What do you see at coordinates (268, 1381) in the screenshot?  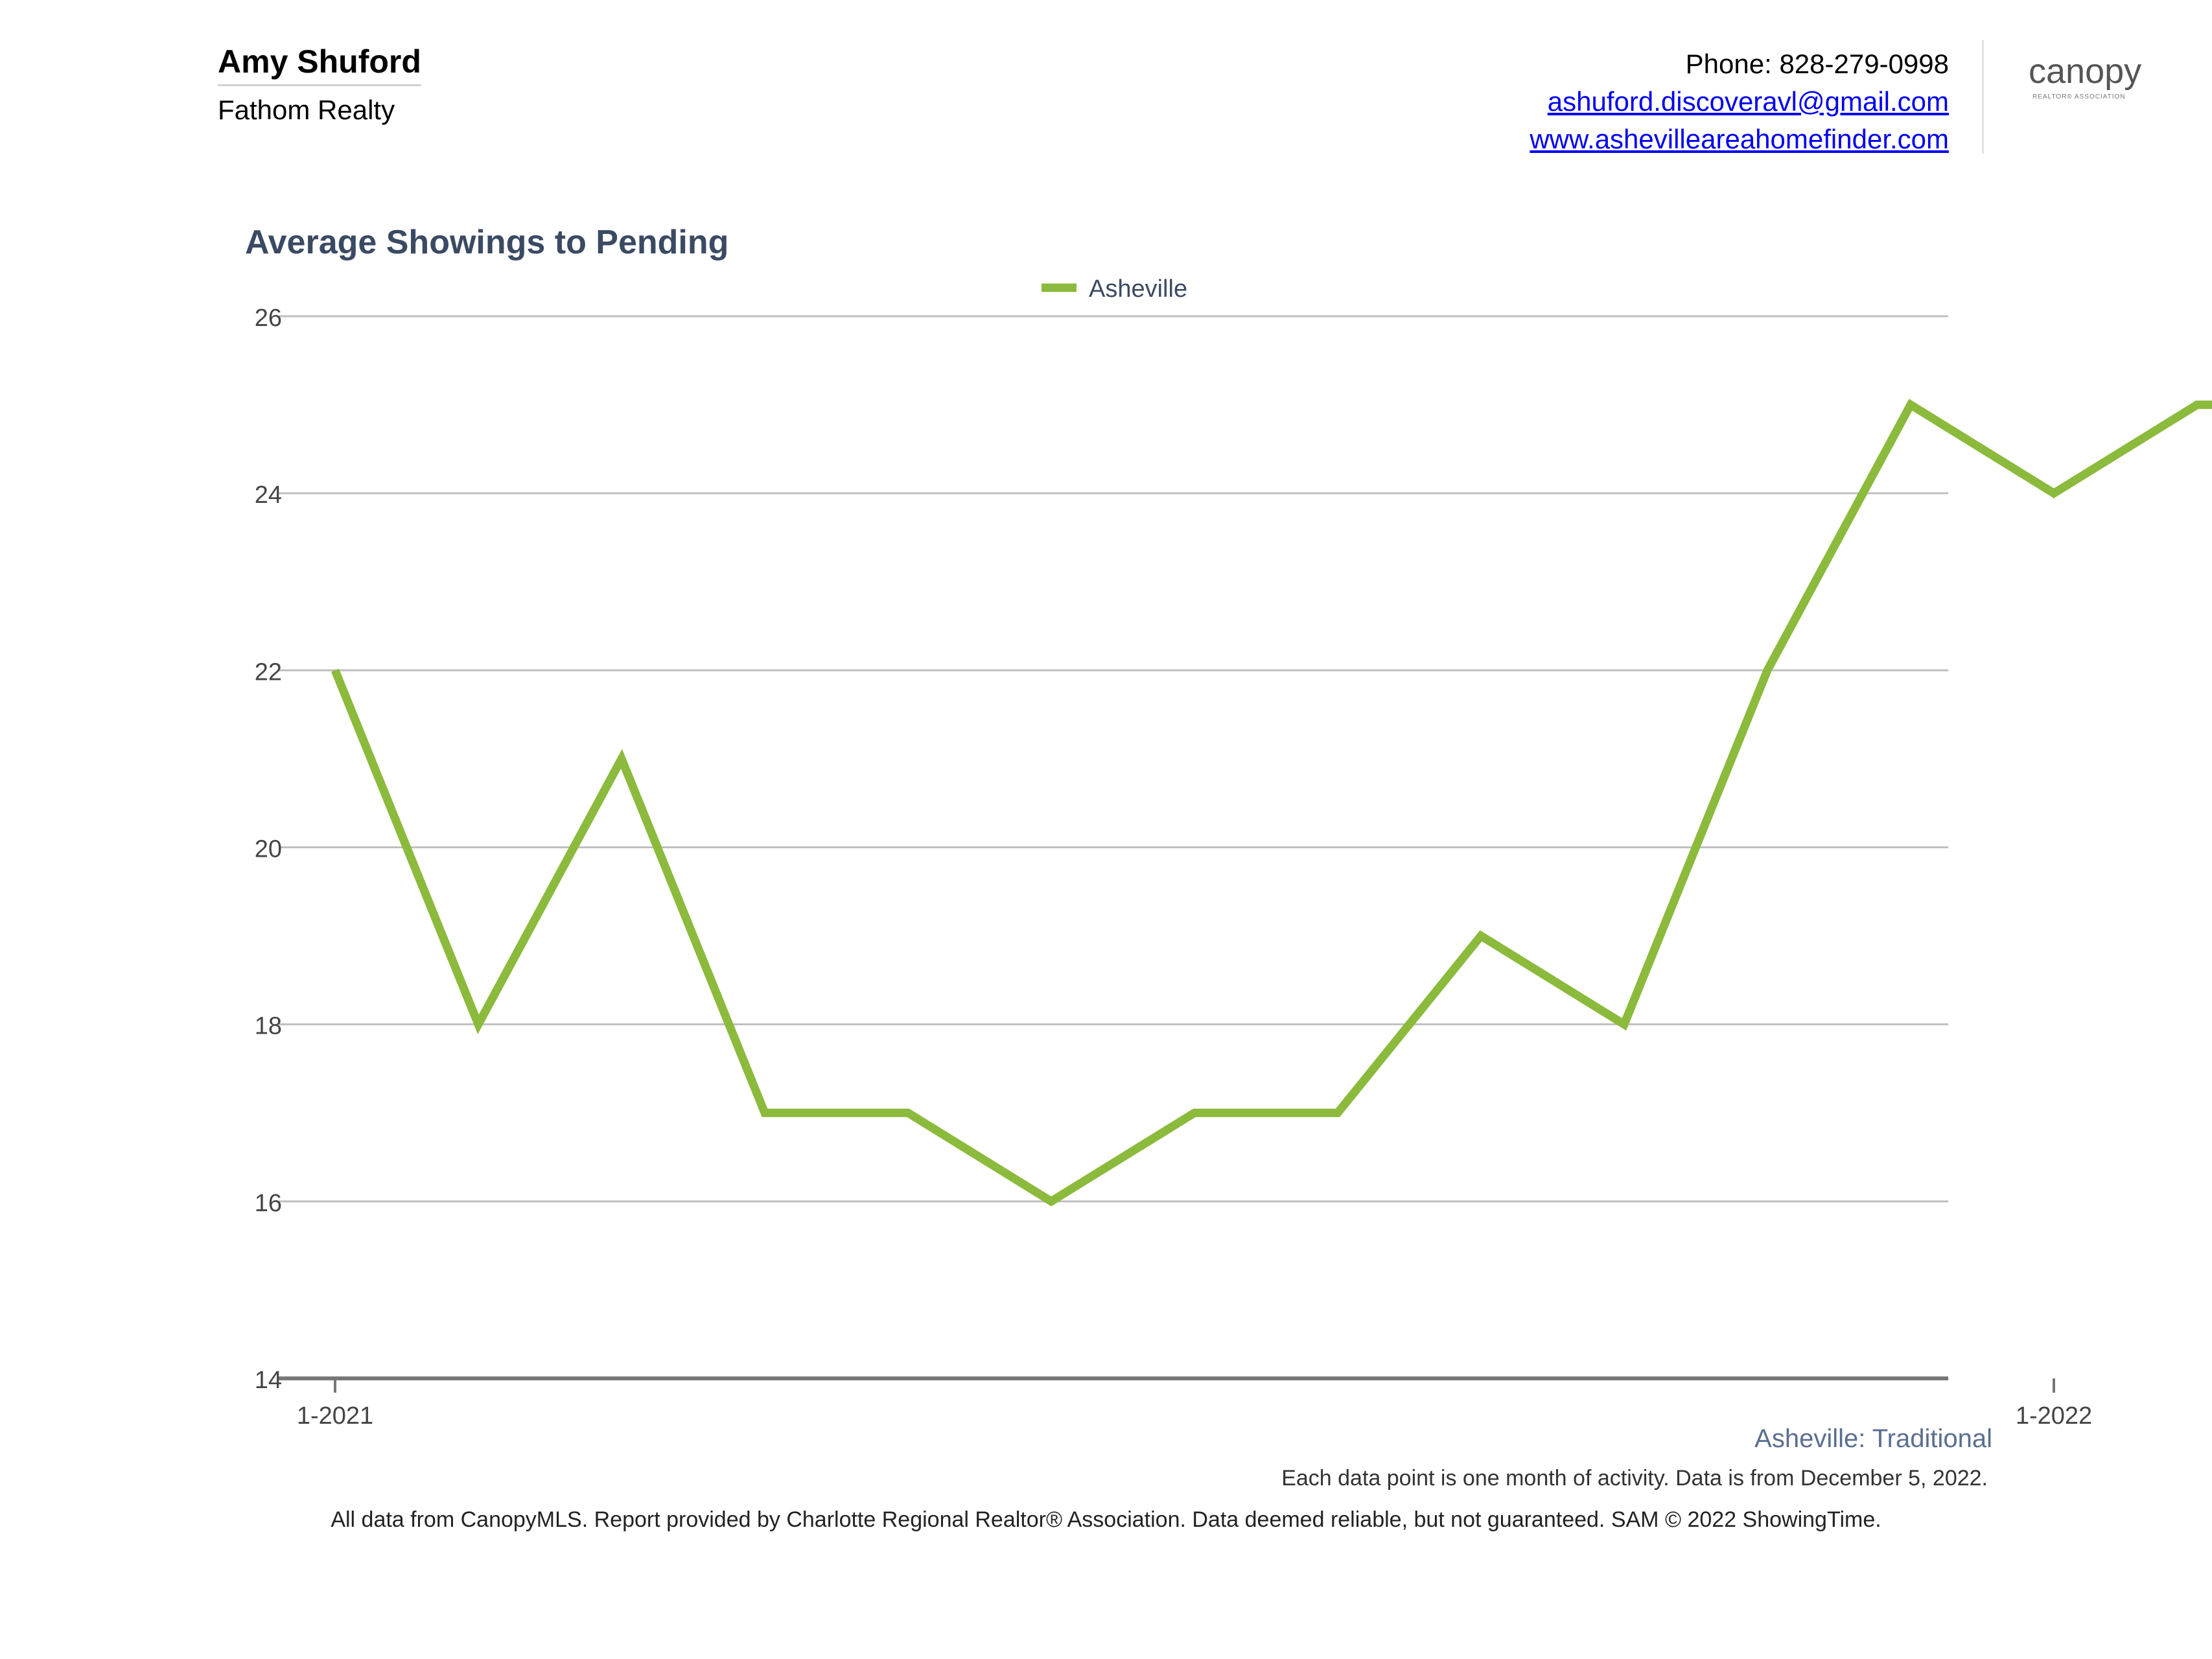 I see `y-tick-label: 14` at bounding box center [268, 1381].